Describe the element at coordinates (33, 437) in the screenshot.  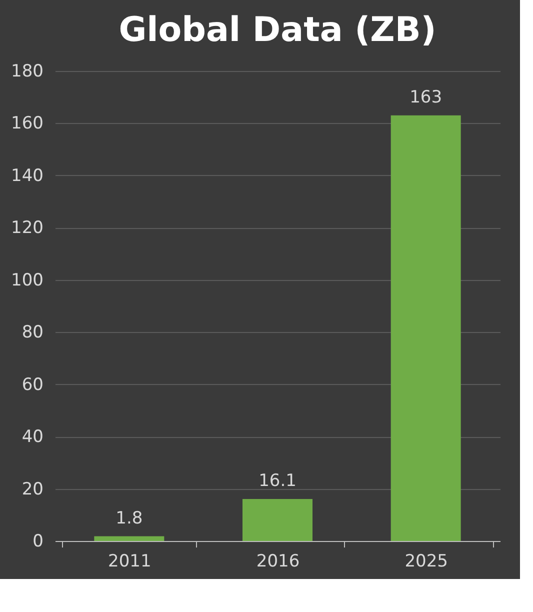
I see `y-tick-label: 40` at that location.